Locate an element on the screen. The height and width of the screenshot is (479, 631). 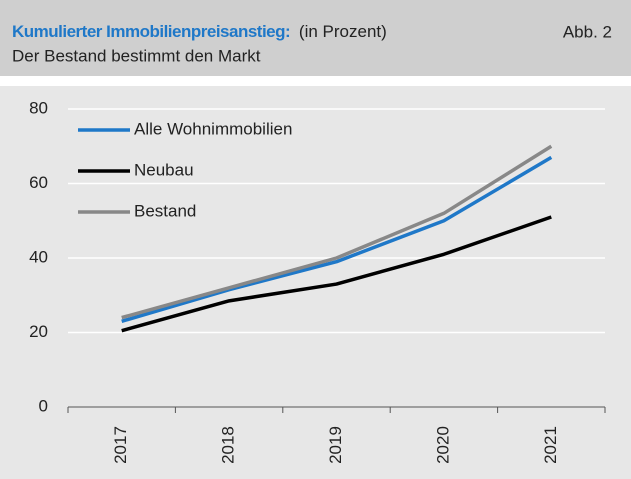
legend-label: Alle Wohnimmobilien is located at coordinates (213, 128).